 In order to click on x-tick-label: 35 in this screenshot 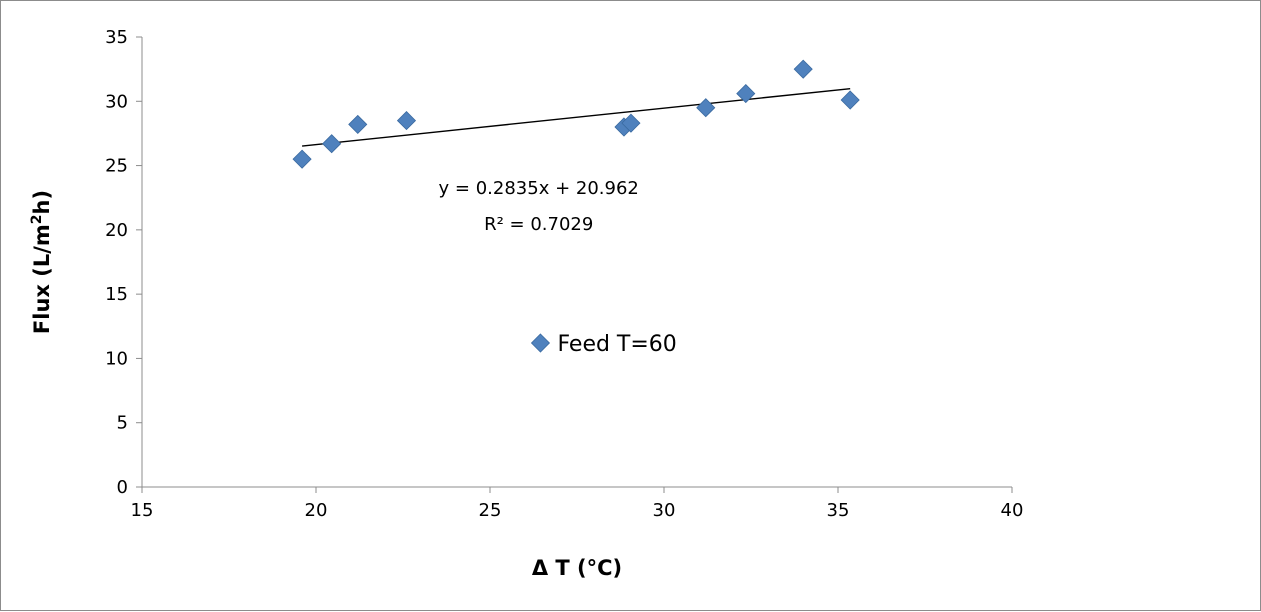, I will do `click(838, 510)`.